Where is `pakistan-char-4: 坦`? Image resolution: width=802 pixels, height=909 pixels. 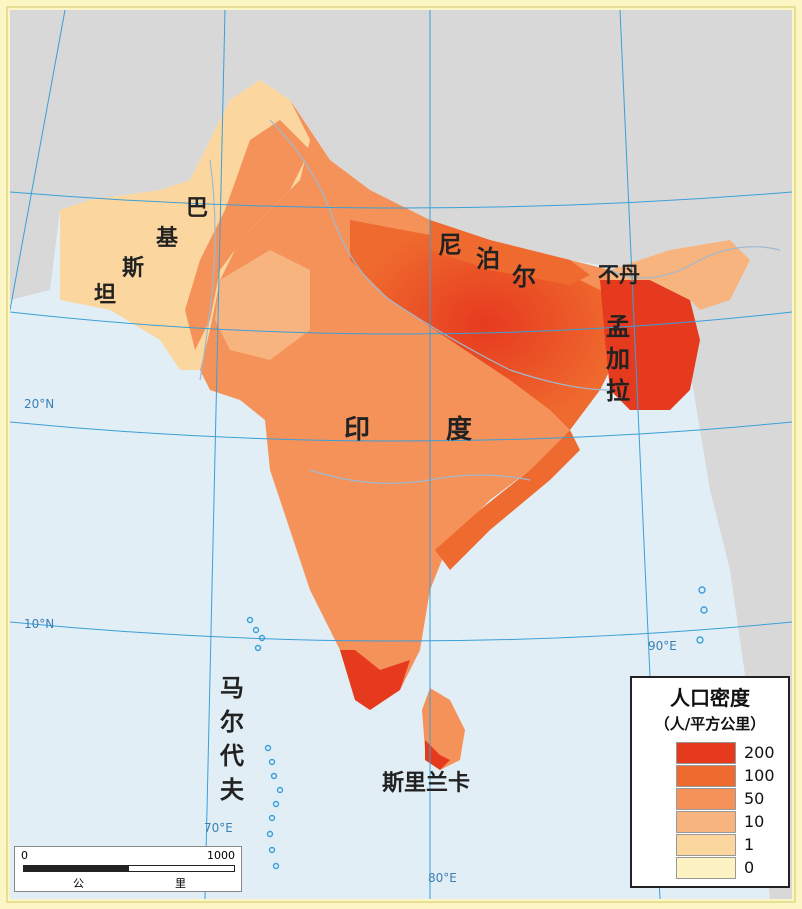
pakistan-char-4: 坦 is located at coordinates (105, 295).